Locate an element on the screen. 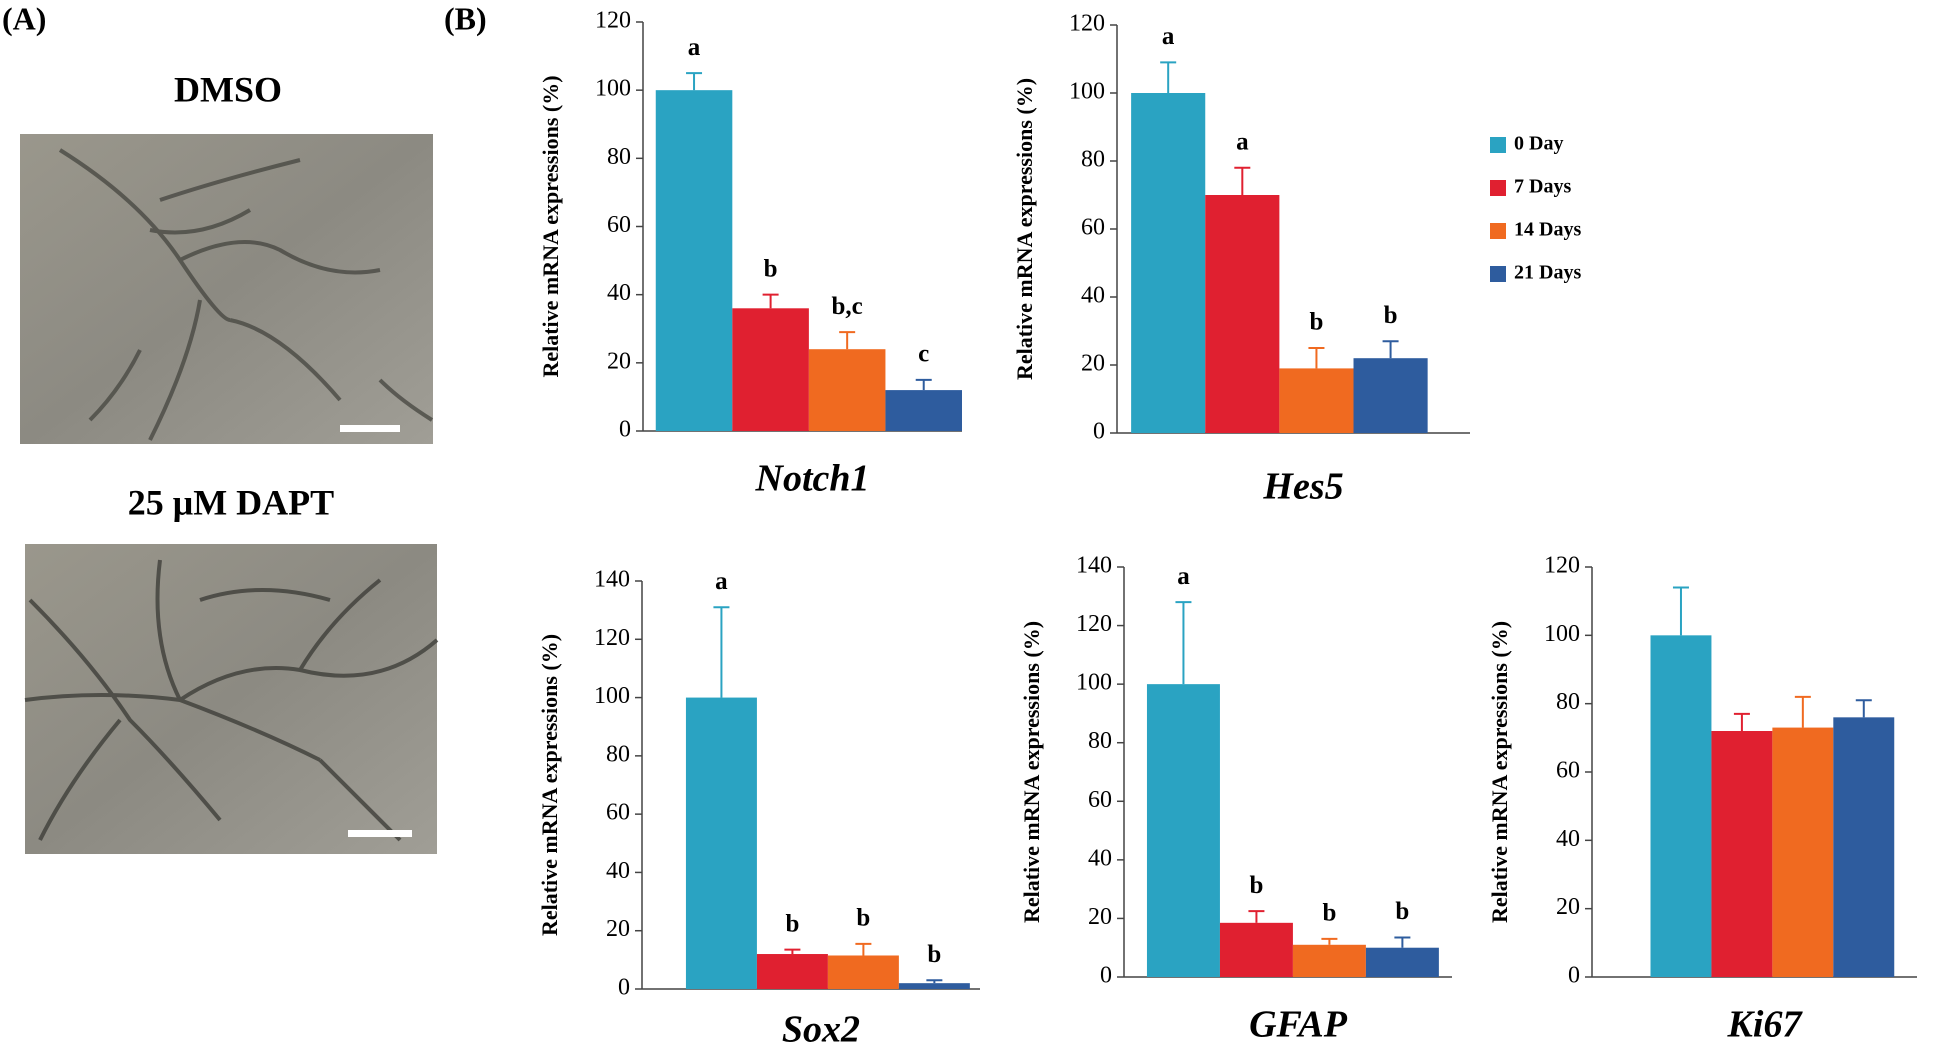 The height and width of the screenshot is (1057, 1946). chart-title: Sox2 is located at coordinates (821, 1030).